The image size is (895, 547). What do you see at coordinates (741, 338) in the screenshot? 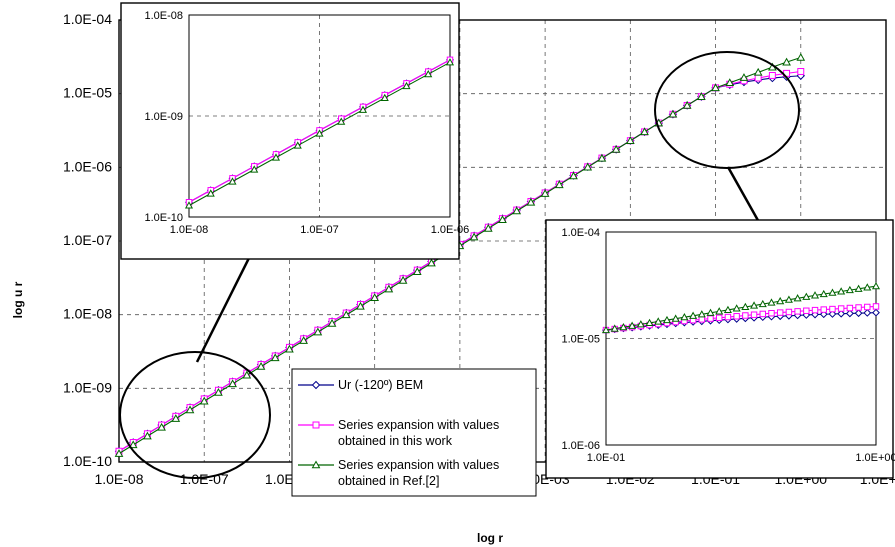
I see `inset-right-plot-area` at bounding box center [741, 338].